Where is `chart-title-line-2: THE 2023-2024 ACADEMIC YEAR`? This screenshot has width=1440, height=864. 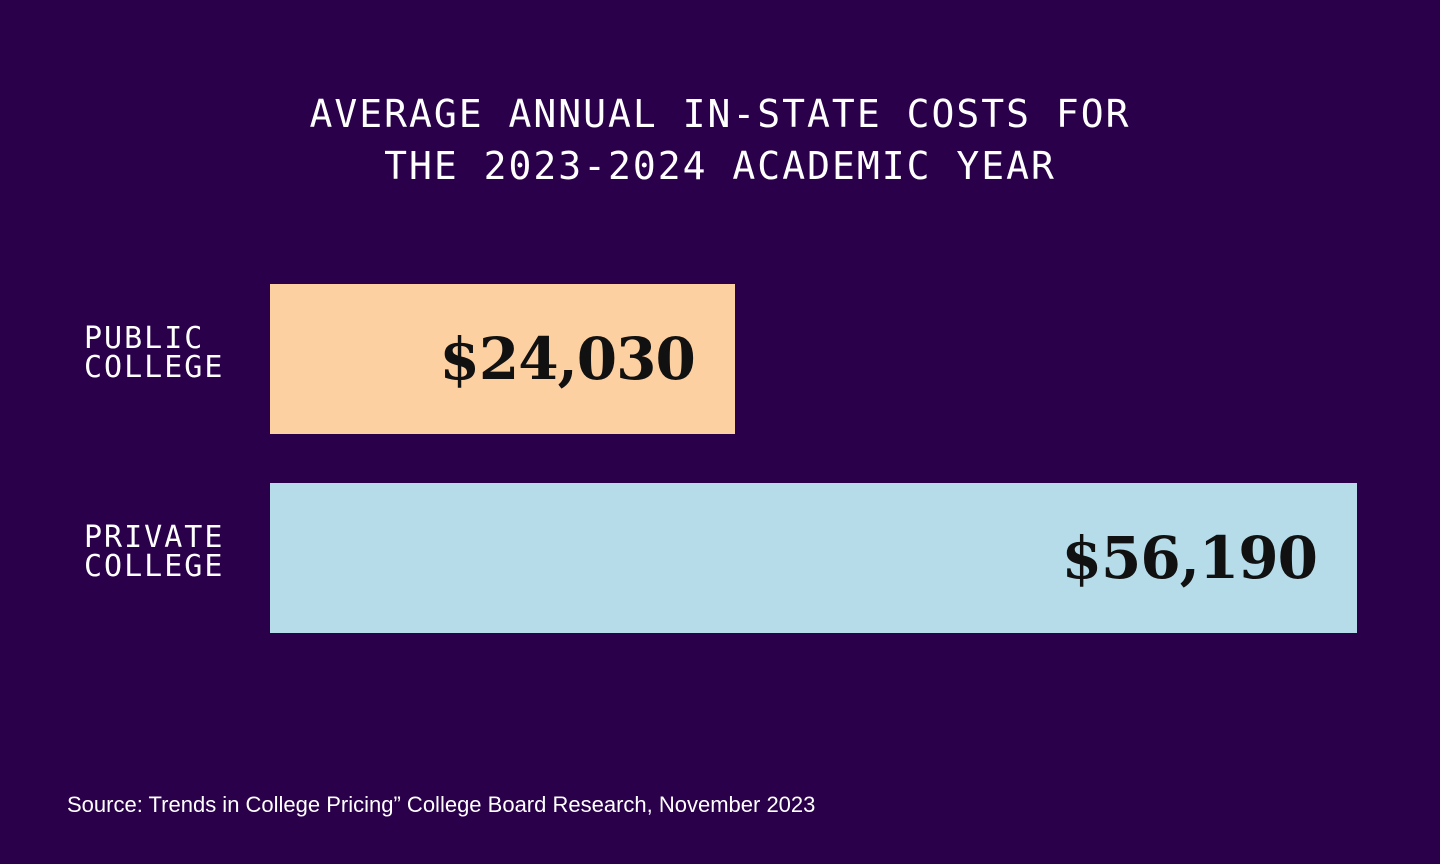
chart-title-line-2: THE 2023-2024 ACADEMIC YEAR is located at coordinates (720, 166).